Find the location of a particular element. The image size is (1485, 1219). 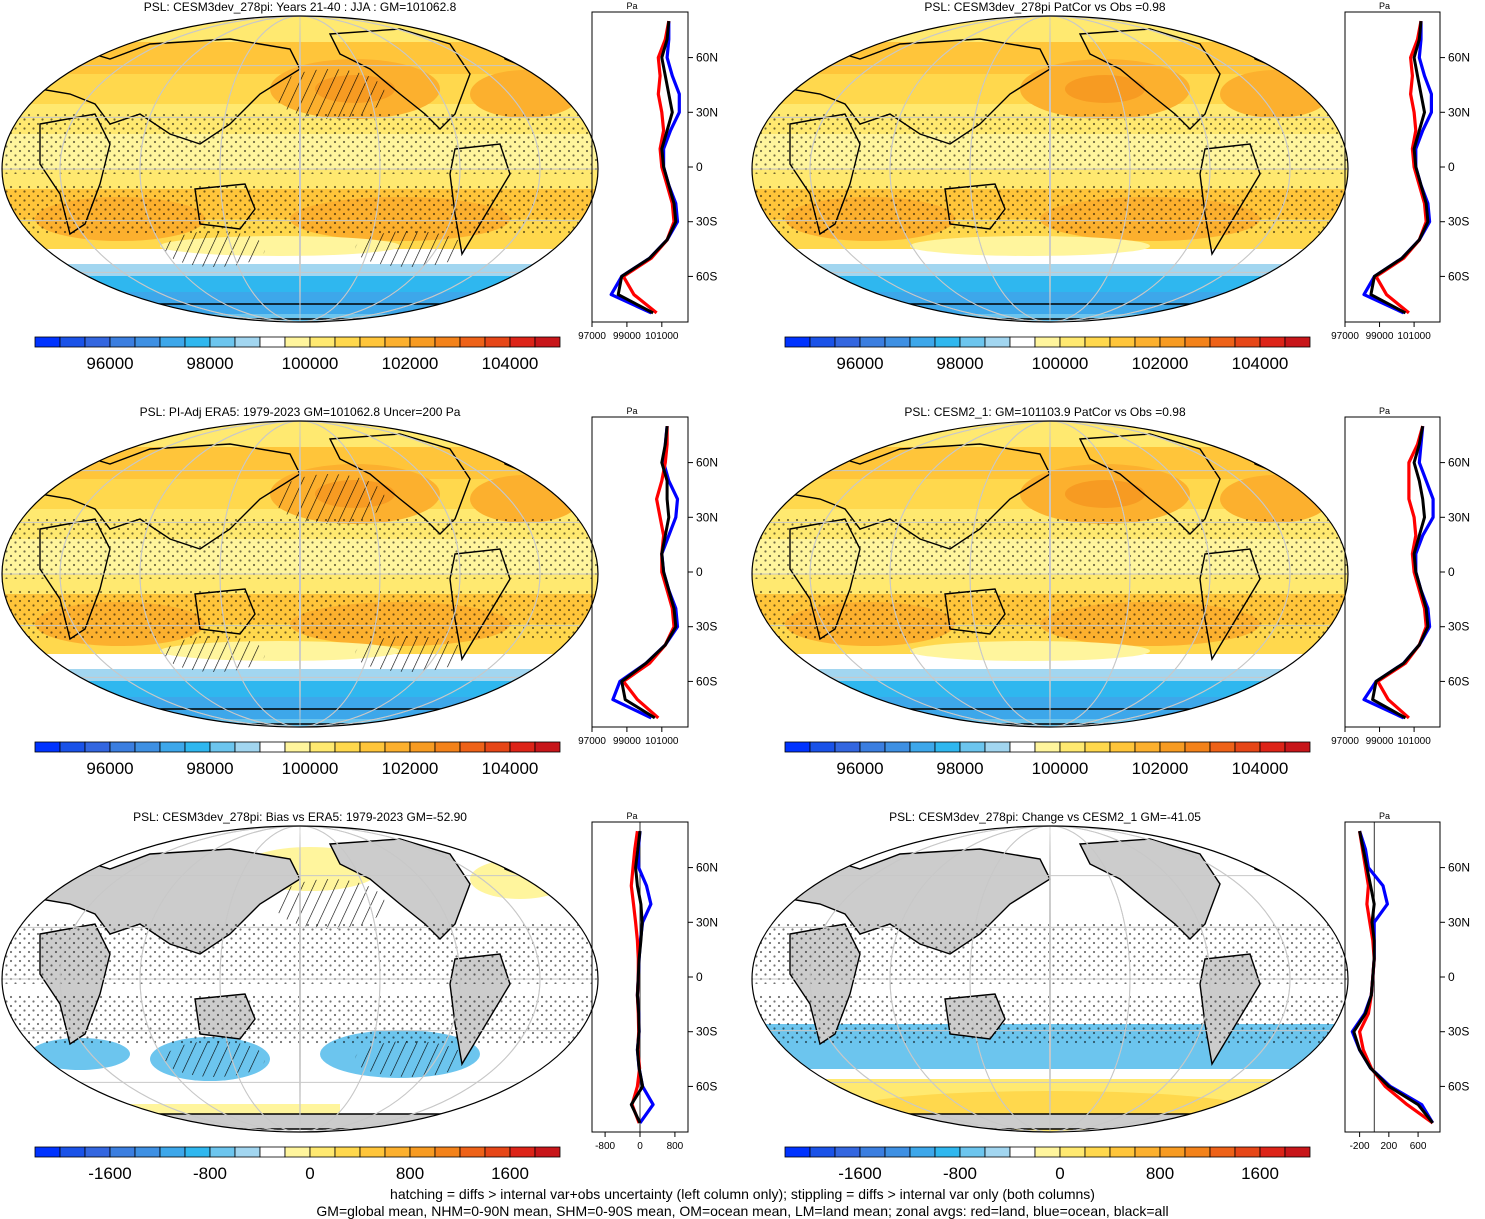

zonal-lat-label: 0 is located at coordinates (1451, 977).